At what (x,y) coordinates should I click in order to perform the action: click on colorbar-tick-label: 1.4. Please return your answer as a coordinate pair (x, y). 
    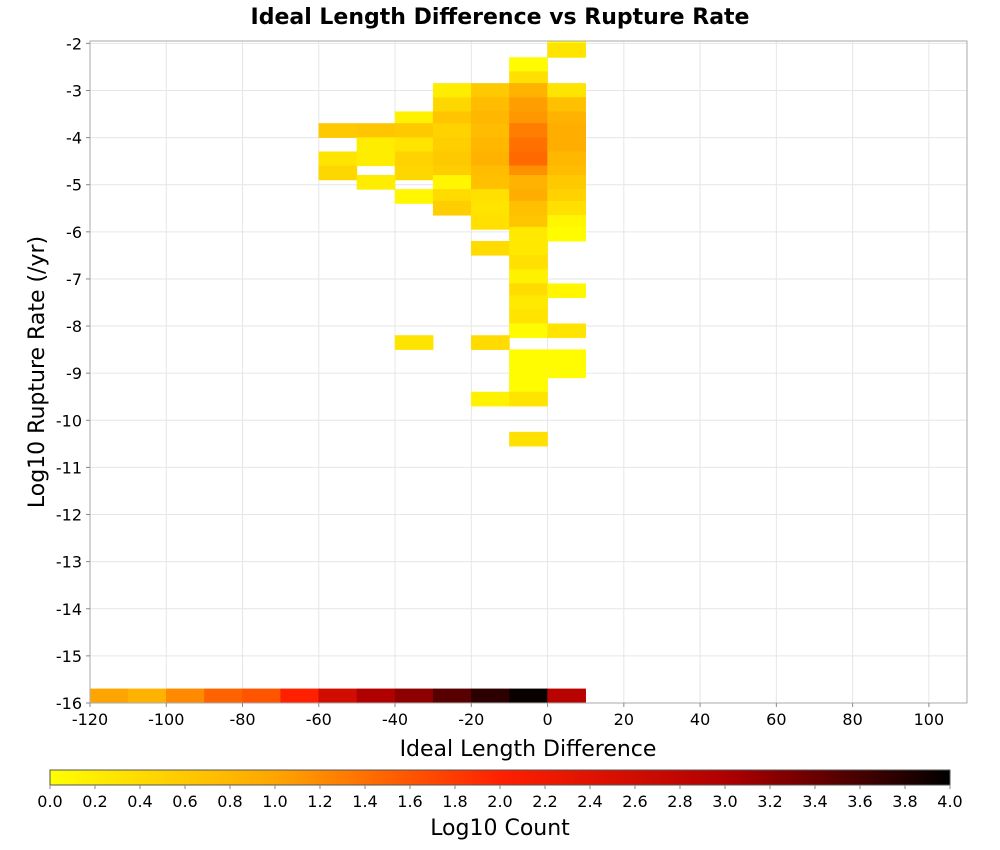
    Looking at the image, I should click on (364, 801).